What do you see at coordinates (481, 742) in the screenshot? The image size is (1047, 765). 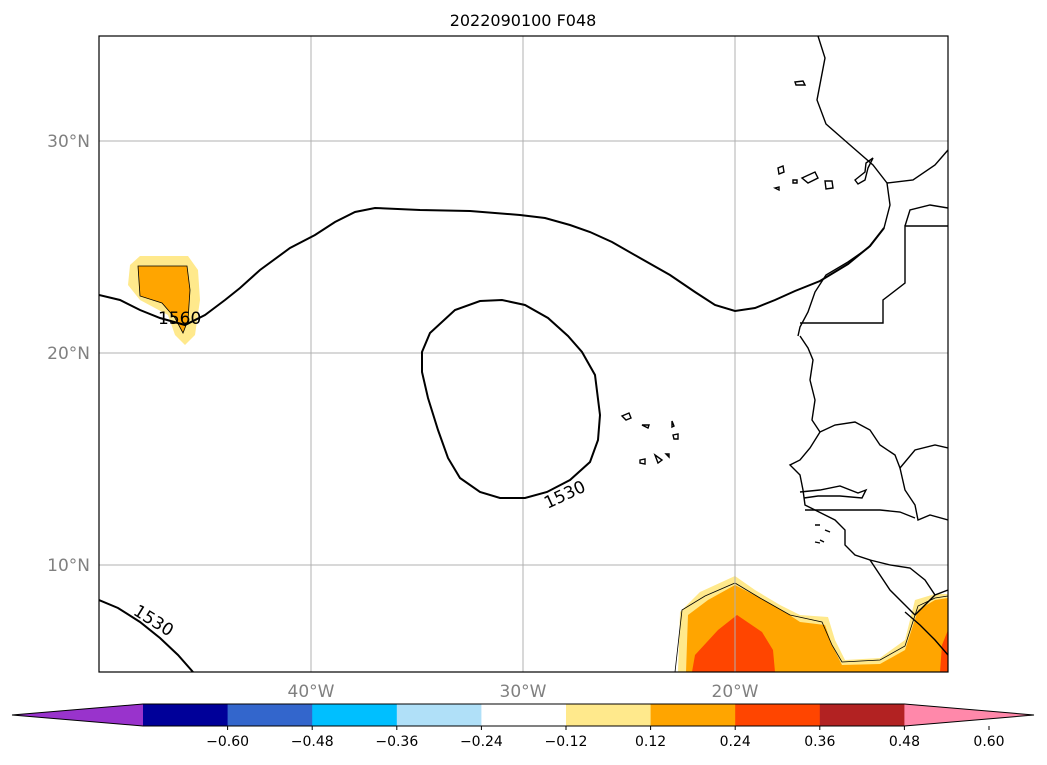 I see `colorbar-tick-label: −0.24` at bounding box center [481, 742].